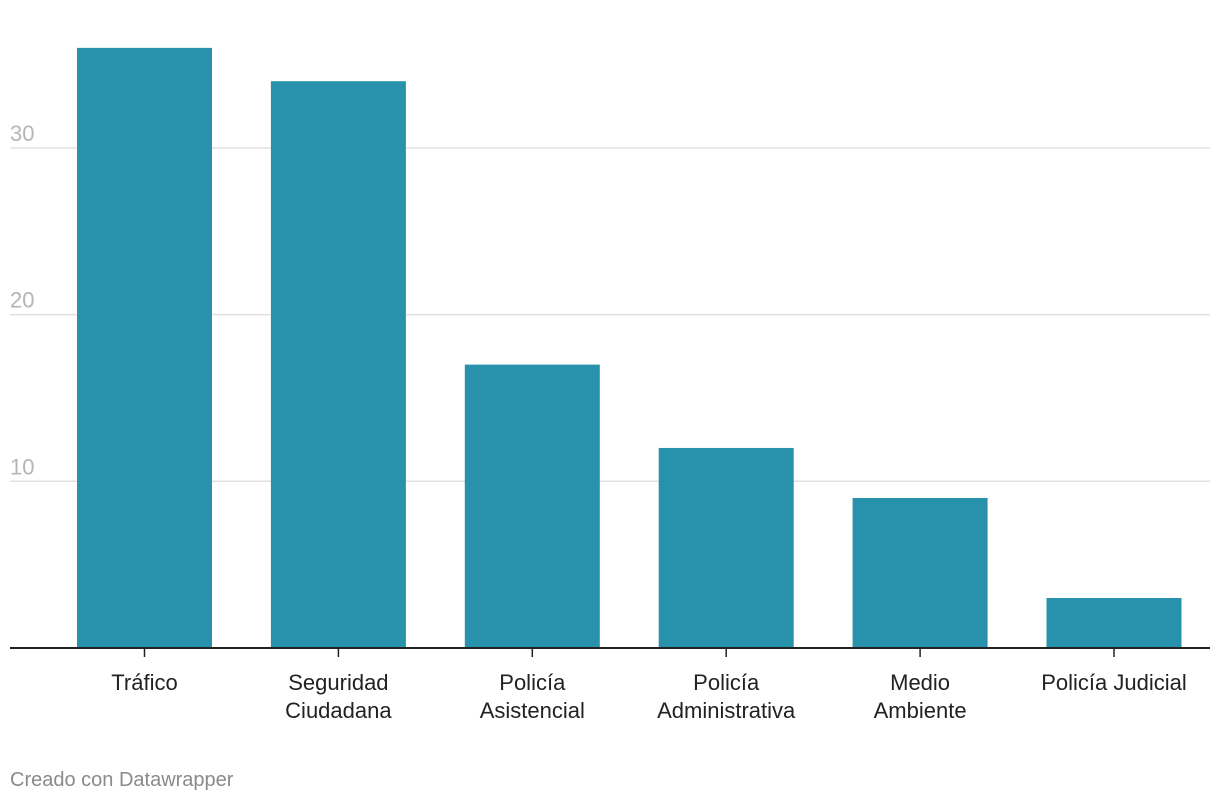  Describe the element at coordinates (920, 710) in the screenshot. I see `x-tick-label-line: Ambiente` at that location.